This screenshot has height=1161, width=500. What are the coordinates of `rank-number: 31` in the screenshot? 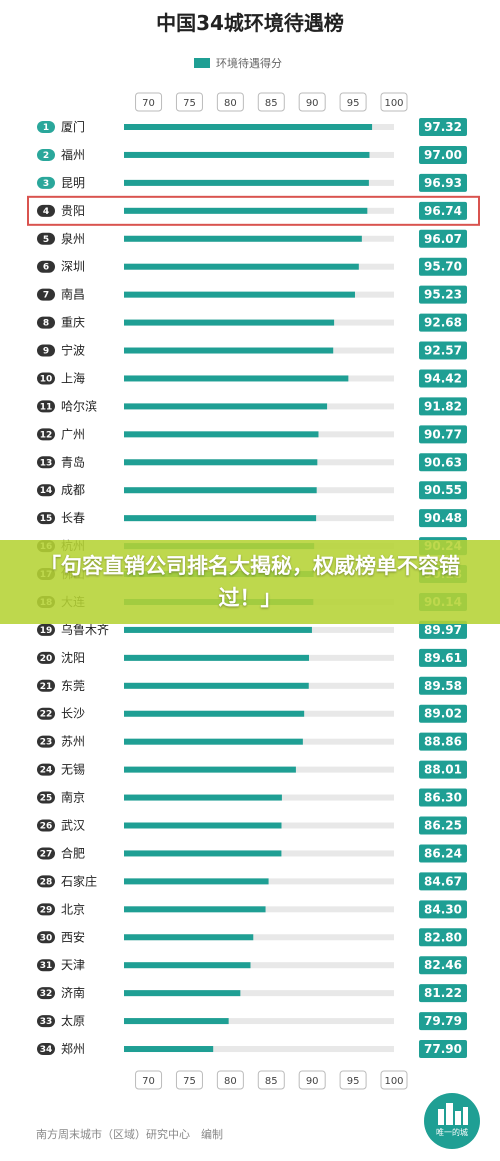 It's located at (46, 966).